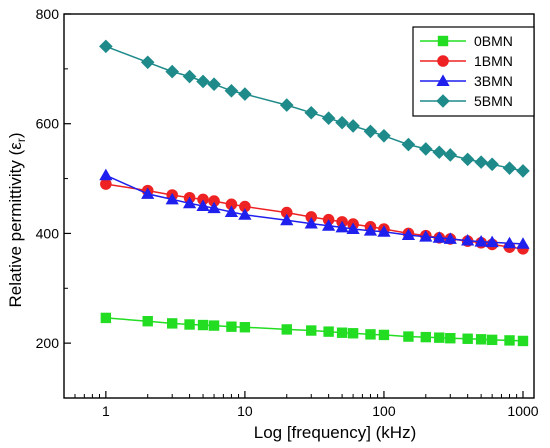 The height and width of the screenshot is (448, 550). What do you see at coordinates (245, 411) in the screenshot?
I see `x-tick-label: 10` at bounding box center [245, 411].